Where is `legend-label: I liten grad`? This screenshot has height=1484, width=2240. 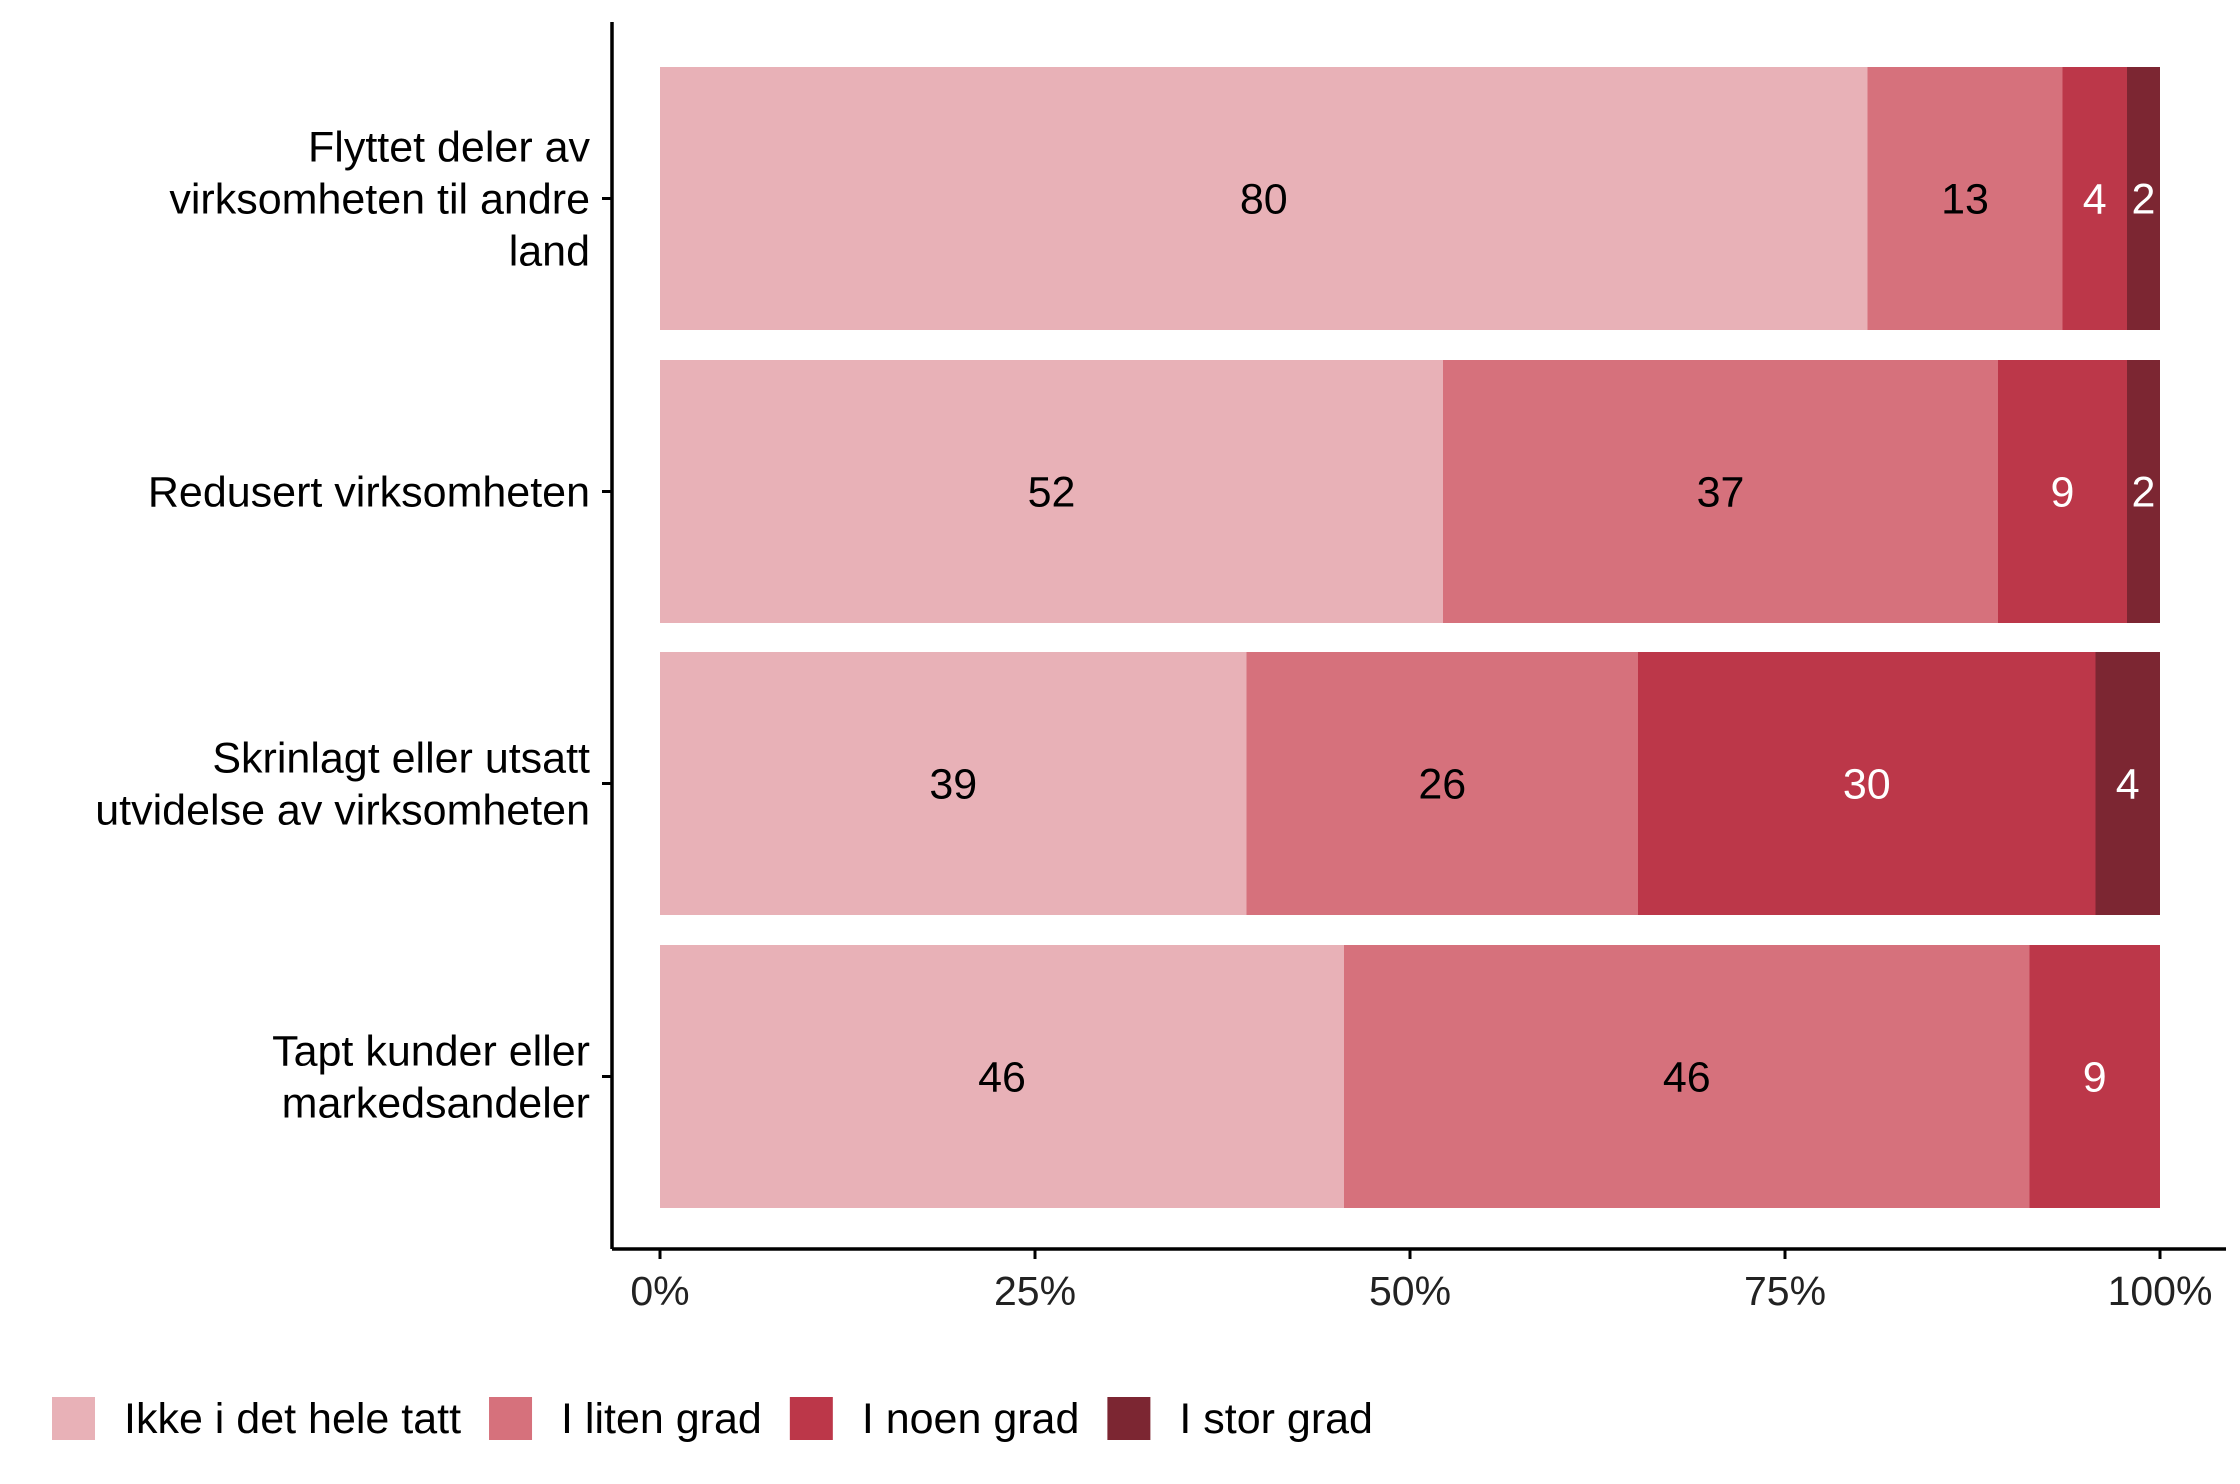
legend-label: I liten grad is located at coordinates (661, 1419).